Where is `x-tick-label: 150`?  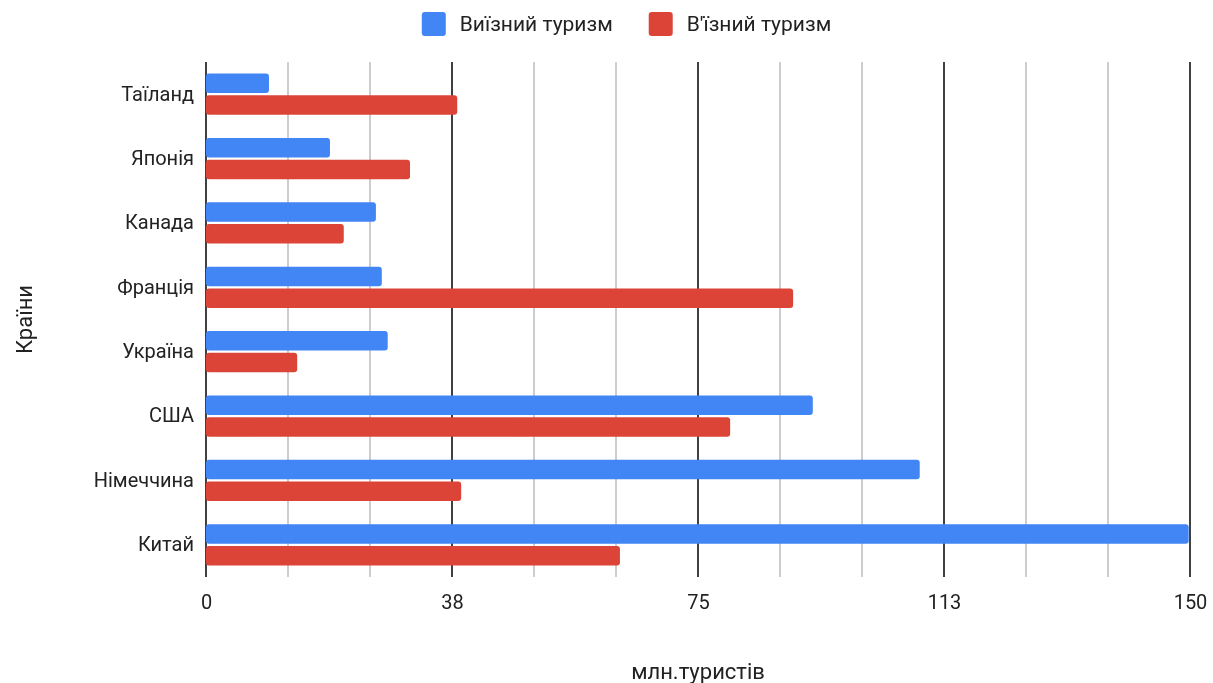 x-tick-label: 150 is located at coordinates (1190, 602).